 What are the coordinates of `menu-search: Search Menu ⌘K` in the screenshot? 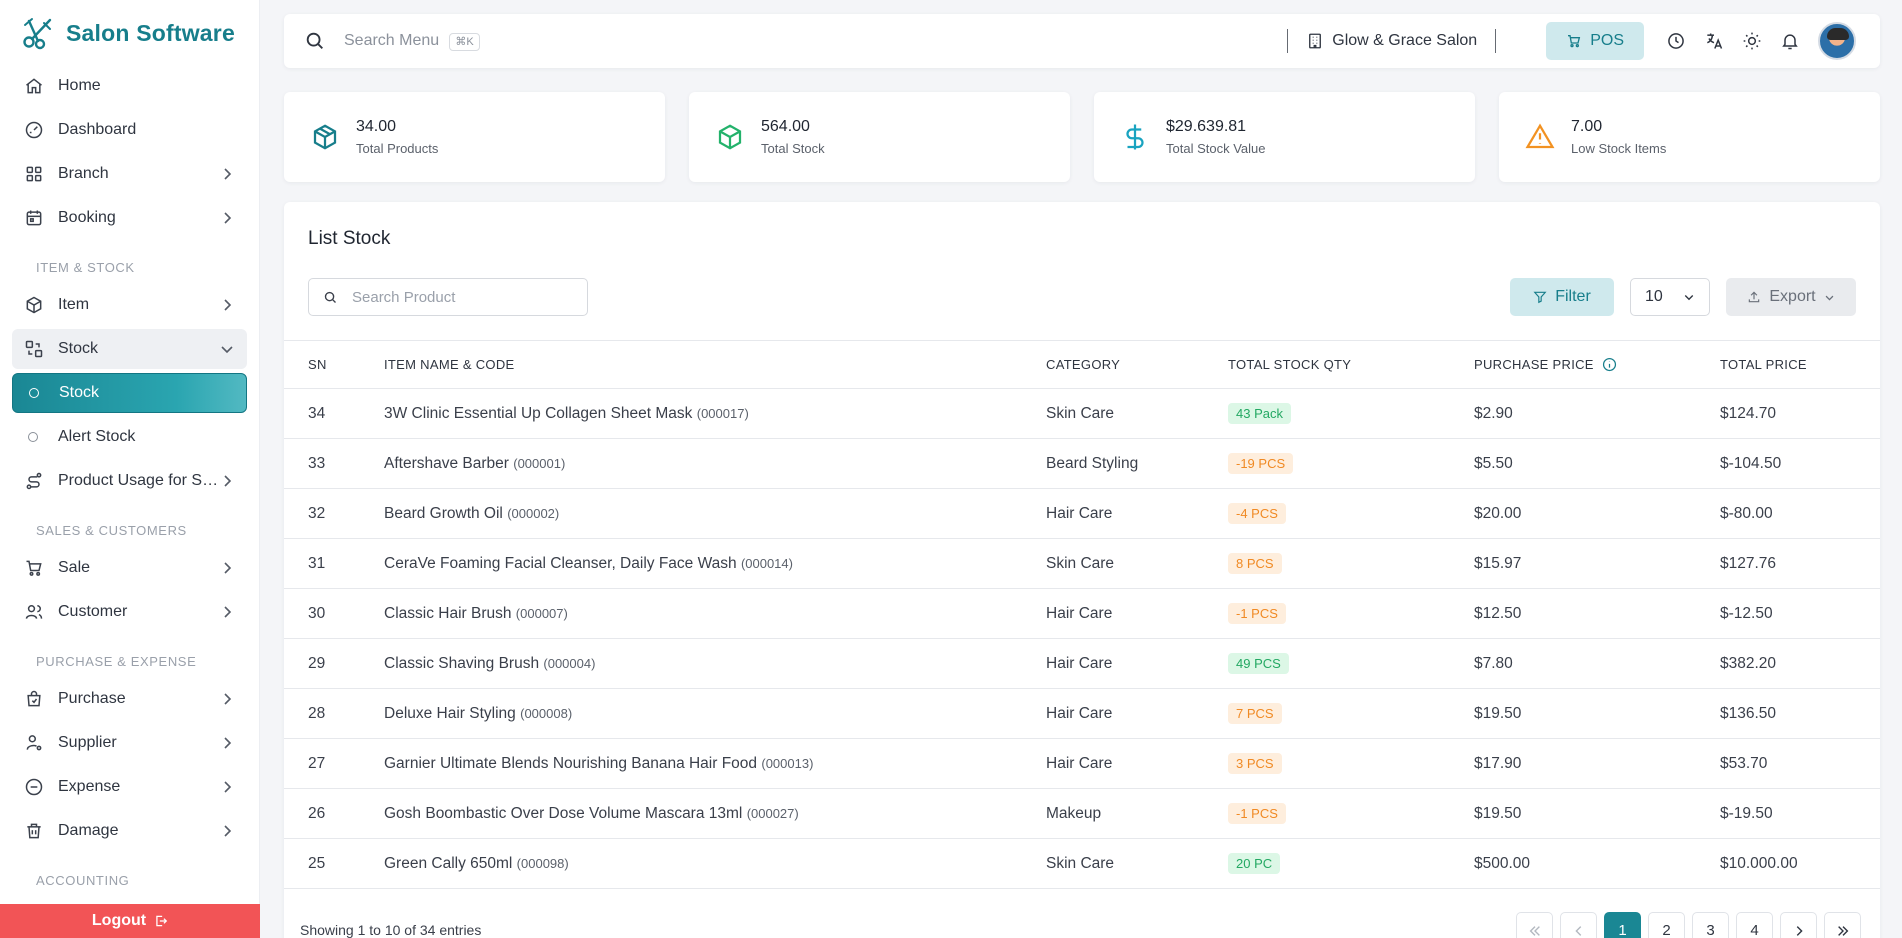 It's located at (795, 41).